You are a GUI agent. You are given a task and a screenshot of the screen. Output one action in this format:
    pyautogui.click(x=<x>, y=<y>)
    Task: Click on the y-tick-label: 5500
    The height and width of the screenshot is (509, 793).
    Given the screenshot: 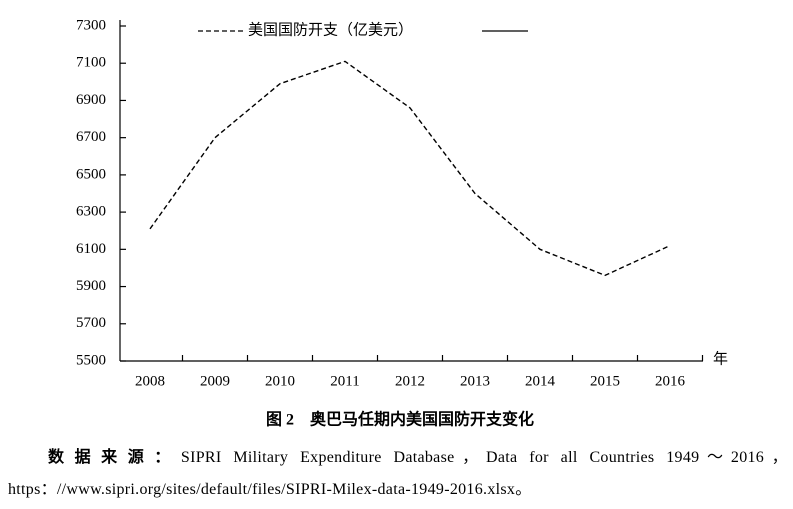 What is the action you would take?
    pyautogui.click(x=91, y=360)
    